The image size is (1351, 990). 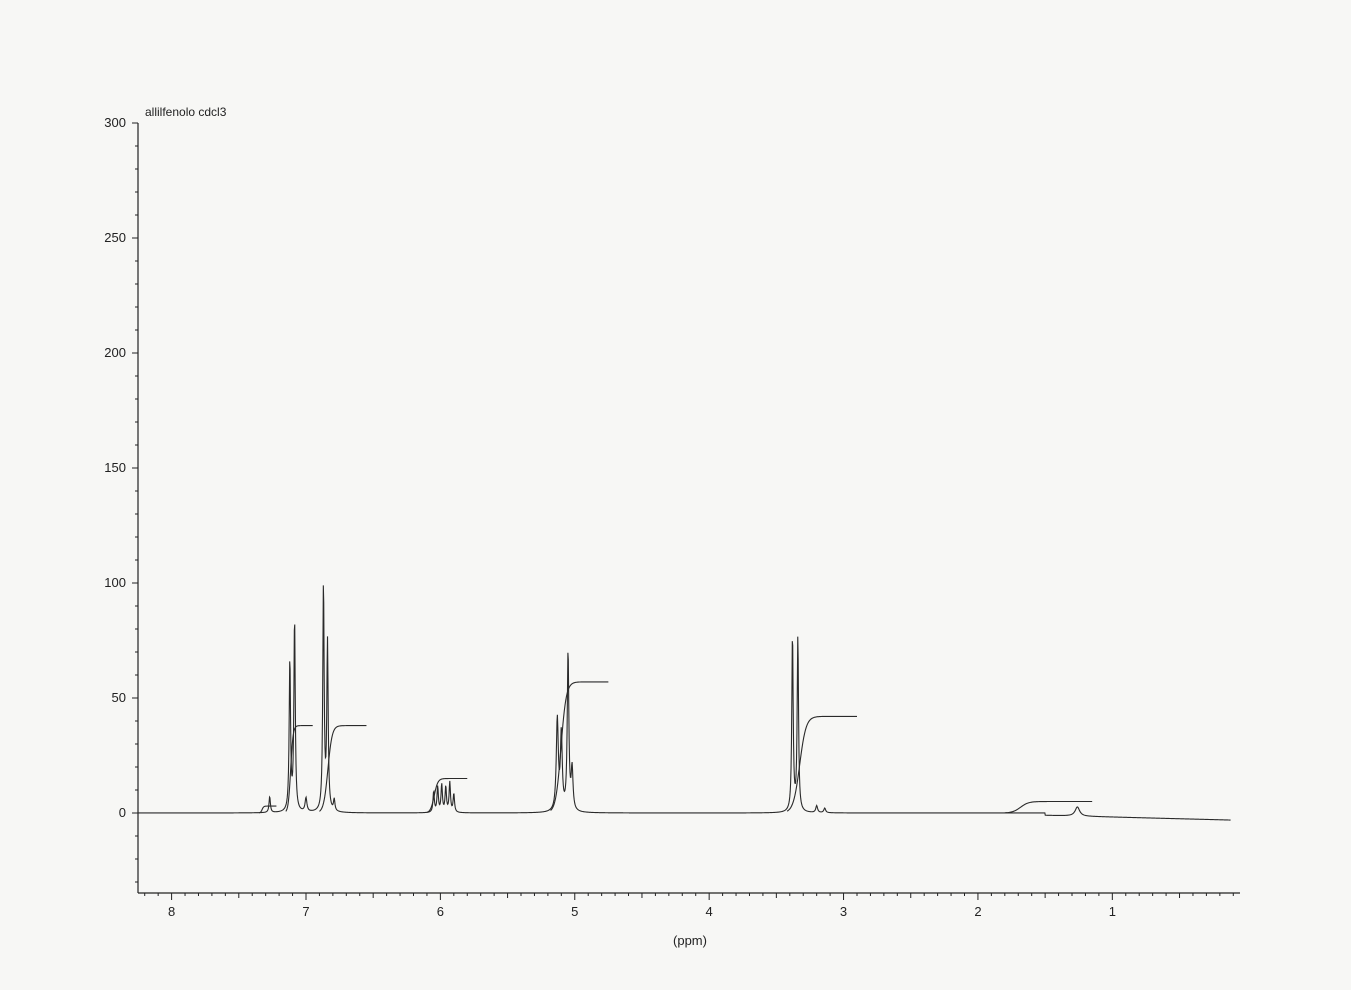 What do you see at coordinates (977, 911) in the screenshot?
I see `x-tick-label: 2` at bounding box center [977, 911].